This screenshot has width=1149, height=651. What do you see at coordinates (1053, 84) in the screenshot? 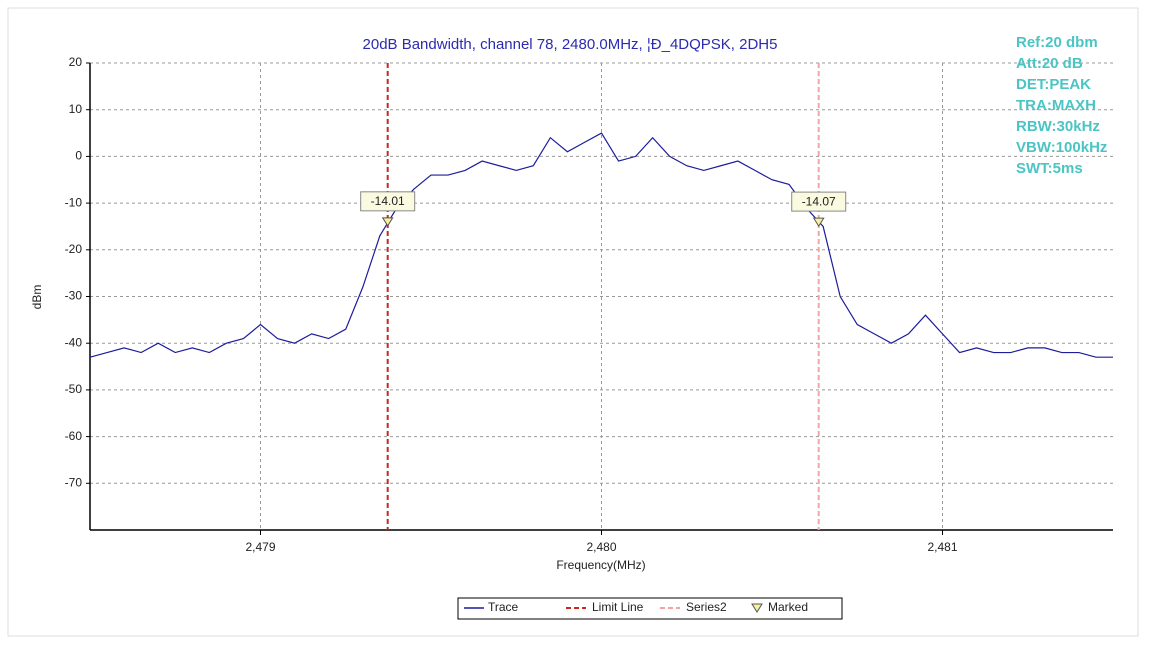
I see `setting: DET:PEAK` at bounding box center [1053, 84].